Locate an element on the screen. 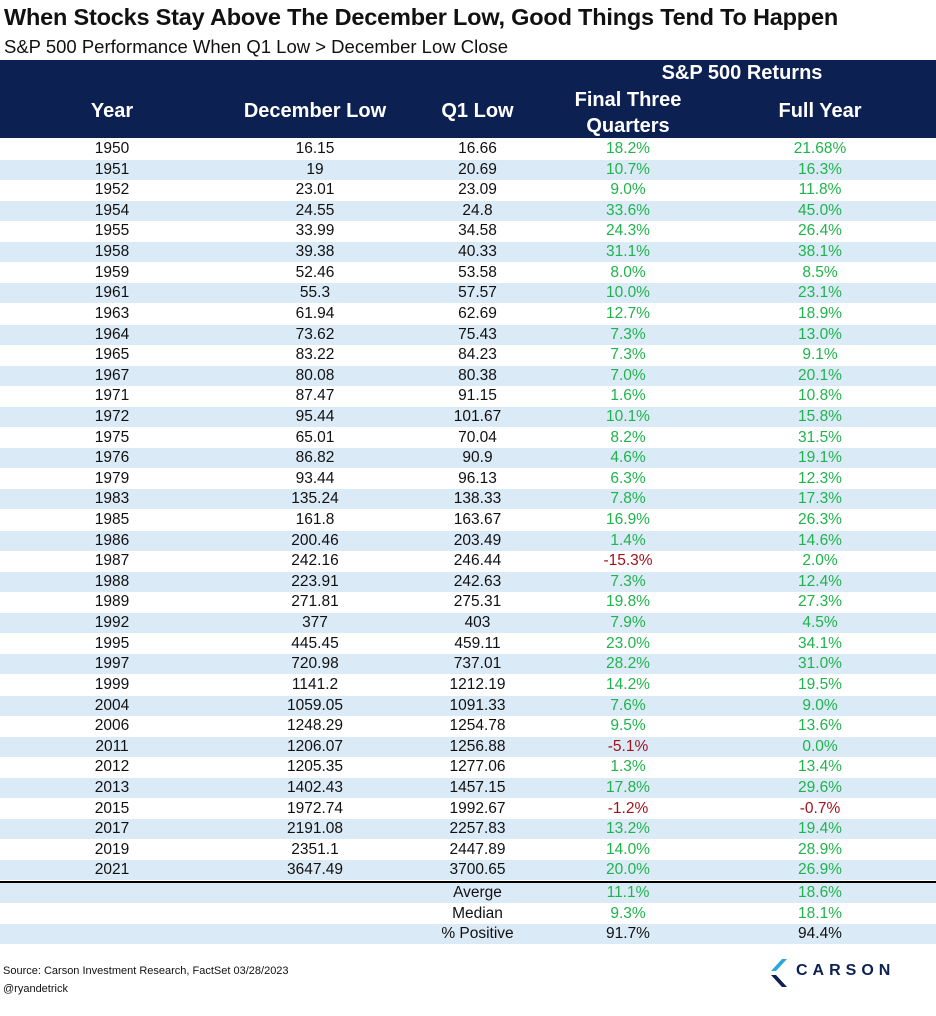 This screenshot has height=1016, width=936. cell-year: 2019 is located at coordinates (112, 849).